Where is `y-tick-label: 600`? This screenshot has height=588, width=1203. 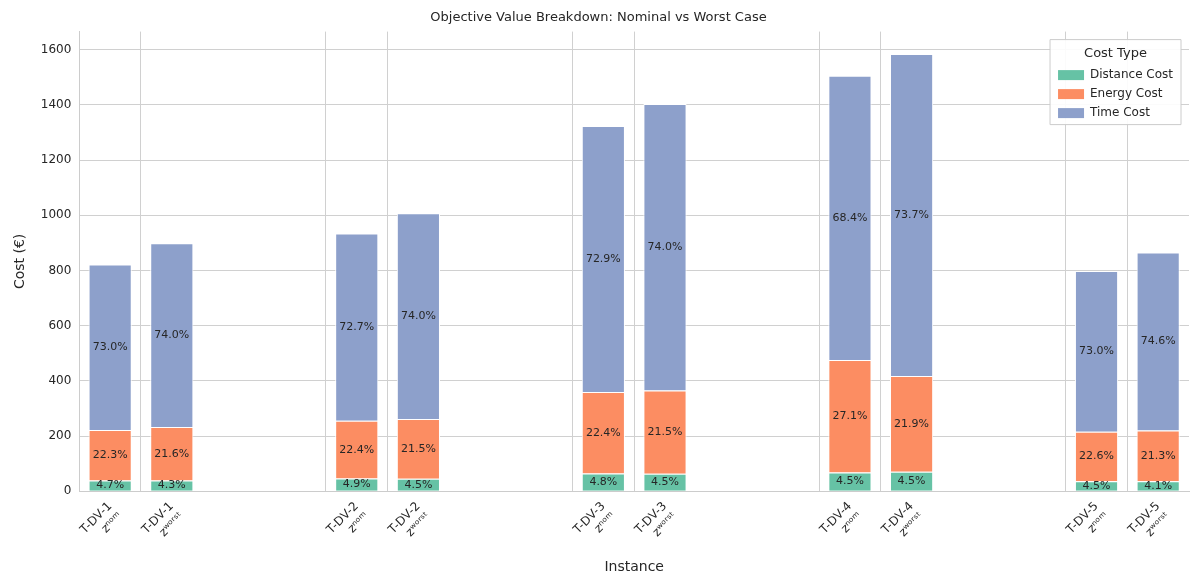 y-tick-label: 600 is located at coordinates (60, 324).